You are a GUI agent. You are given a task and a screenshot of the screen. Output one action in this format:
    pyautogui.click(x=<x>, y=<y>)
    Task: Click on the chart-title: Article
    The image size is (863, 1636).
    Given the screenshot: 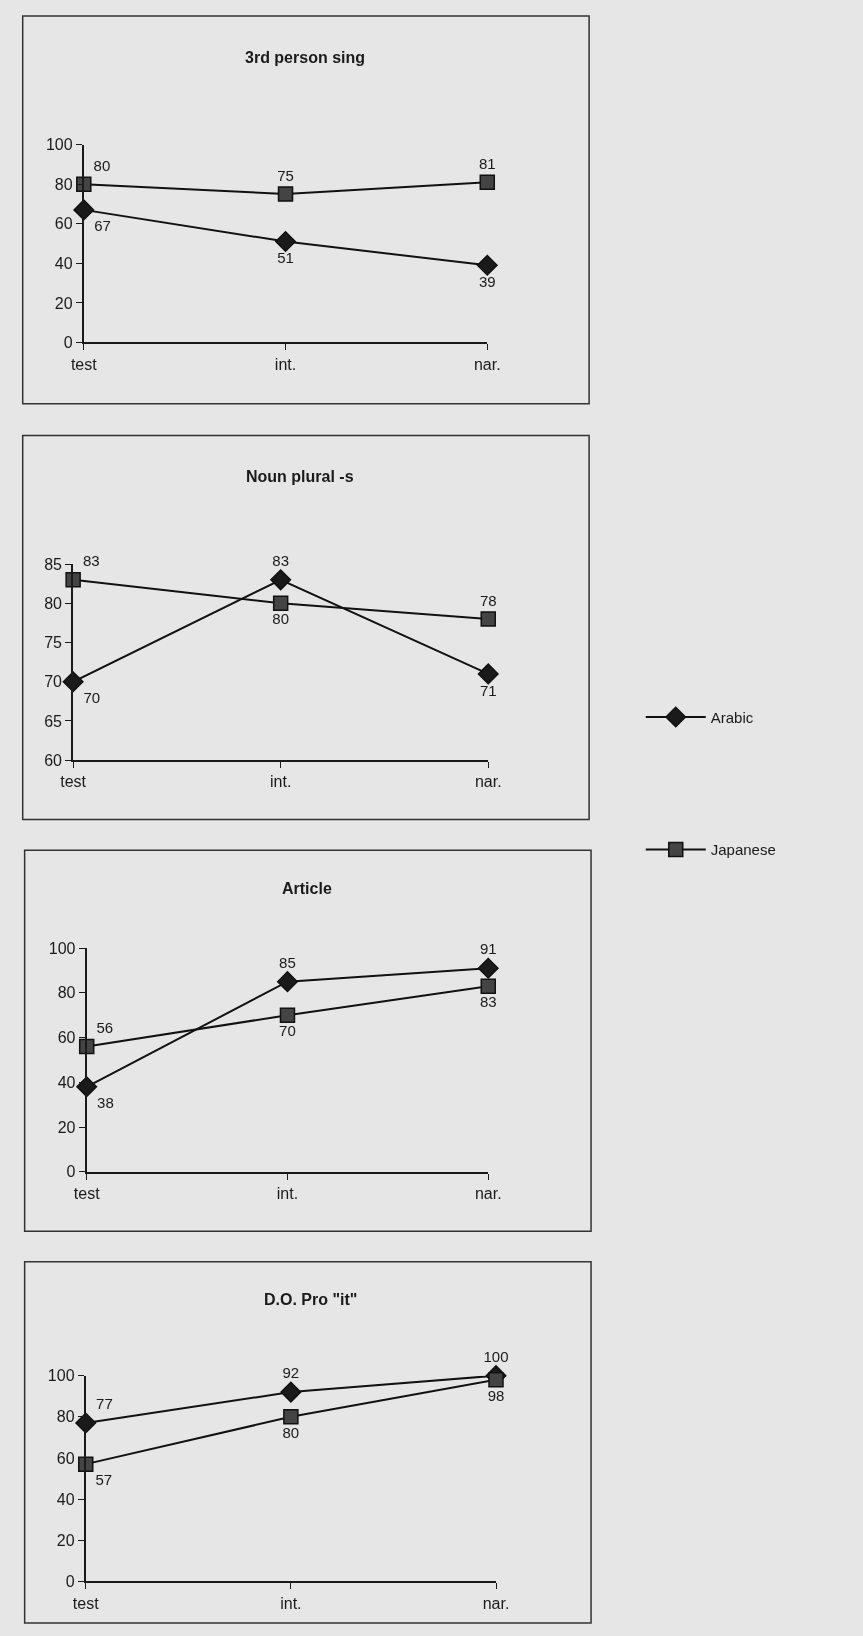 What is the action you would take?
    pyautogui.click(x=307, y=888)
    